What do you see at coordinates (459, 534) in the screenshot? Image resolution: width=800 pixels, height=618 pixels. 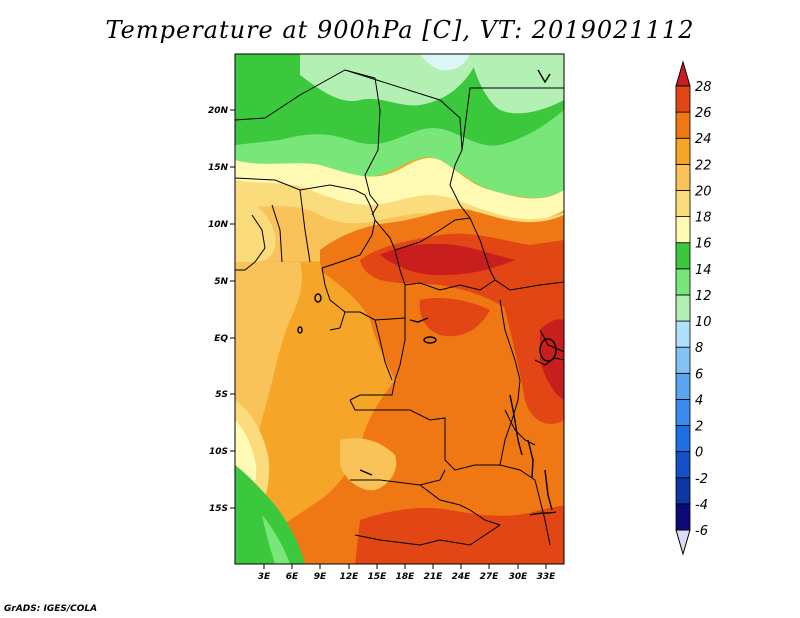 I see `field-26-south` at bounding box center [459, 534].